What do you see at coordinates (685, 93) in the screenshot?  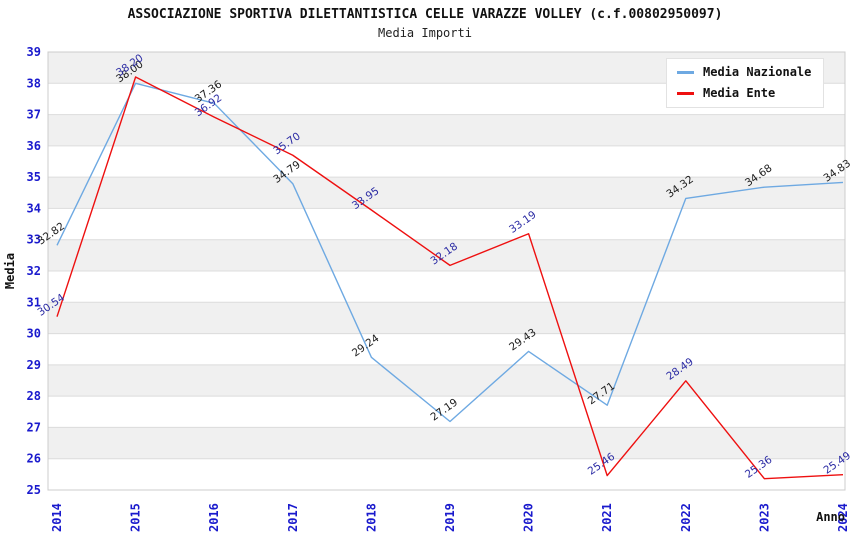 I see `legend-swatch-red` at bounding box center [685, 93].